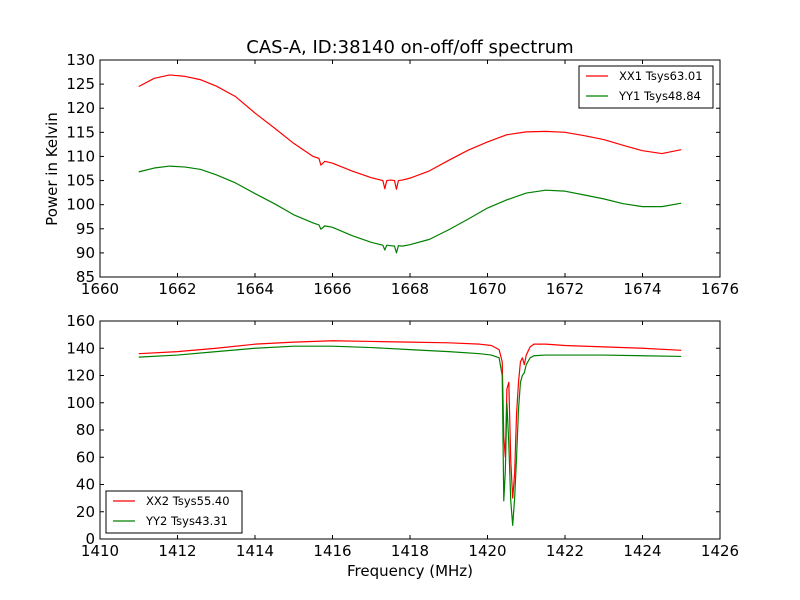 Image resolution: width=800 pixels, height=600 pixels. I want to click on upper-x-tick-label: 1668, so click(410, 289).